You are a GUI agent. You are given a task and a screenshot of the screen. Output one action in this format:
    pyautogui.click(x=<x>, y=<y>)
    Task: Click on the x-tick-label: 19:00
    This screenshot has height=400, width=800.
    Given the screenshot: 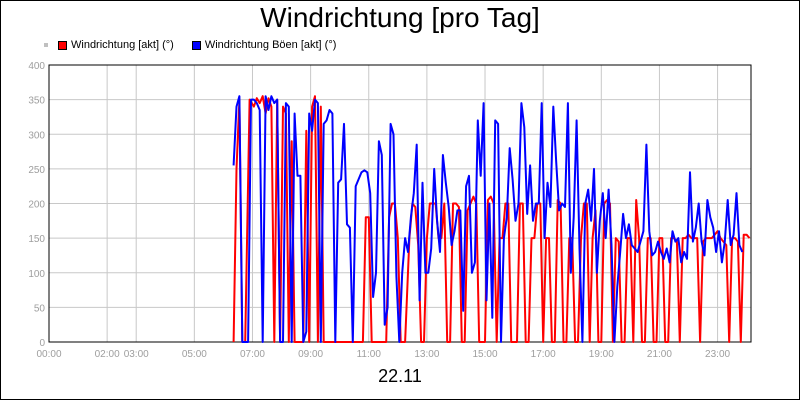 What is the action you would take?
    pyautogui.click(x=601, y=354)
    